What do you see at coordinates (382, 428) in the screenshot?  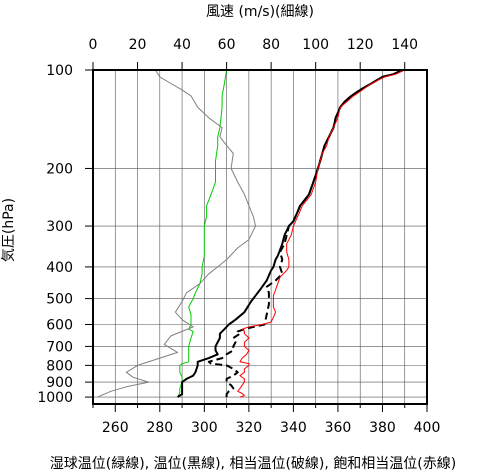 I see `bottom-tick-label: 380` at bounding box center [382, 428].